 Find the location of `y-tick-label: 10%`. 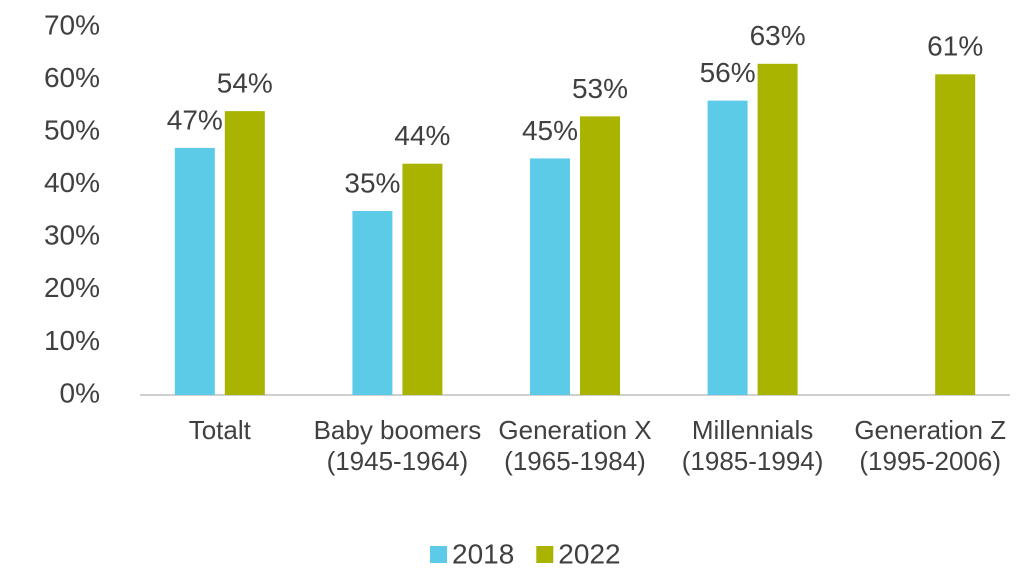

y-tick-label: 10% is located at coordinates (72, 340).